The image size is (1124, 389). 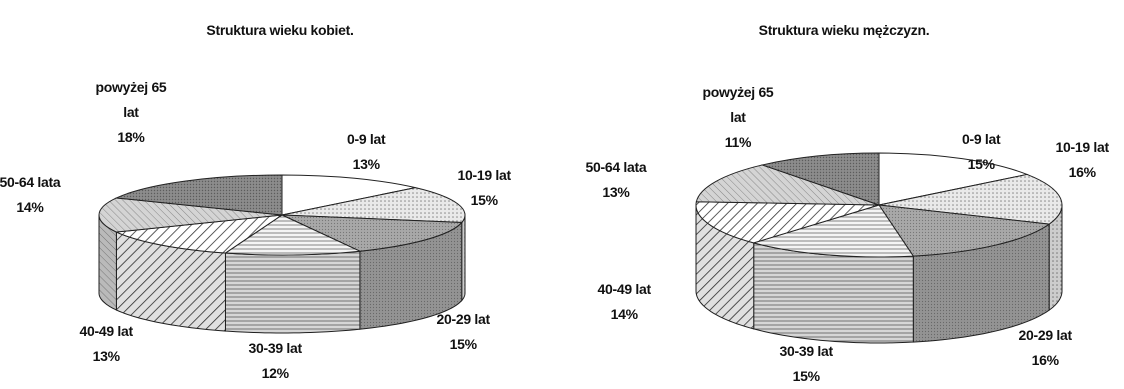 What do you see at coordinates (624, 302) in the screenshot?
I see `slice-label-4: 40-49 lat 14%` at bounding box center [624, 302].